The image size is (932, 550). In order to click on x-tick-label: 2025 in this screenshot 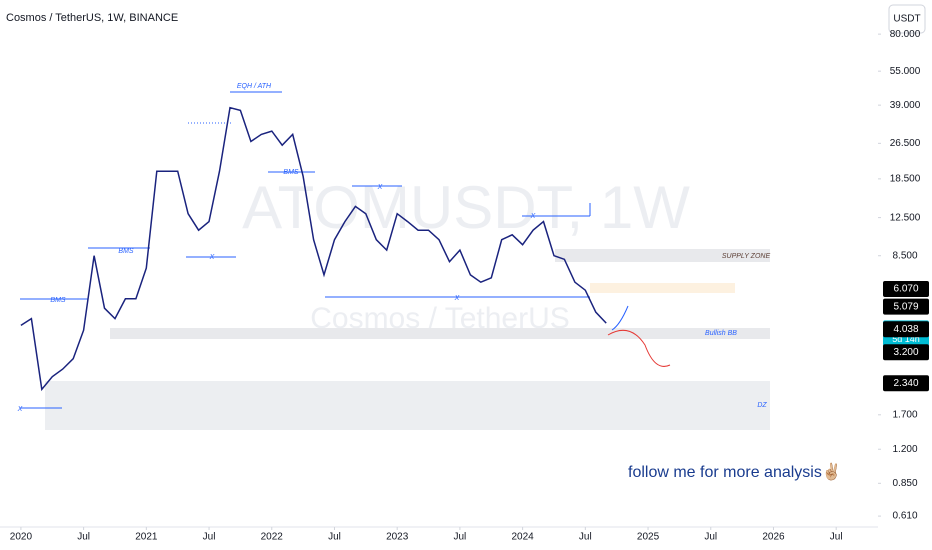, I will do `click(648, 537)`.